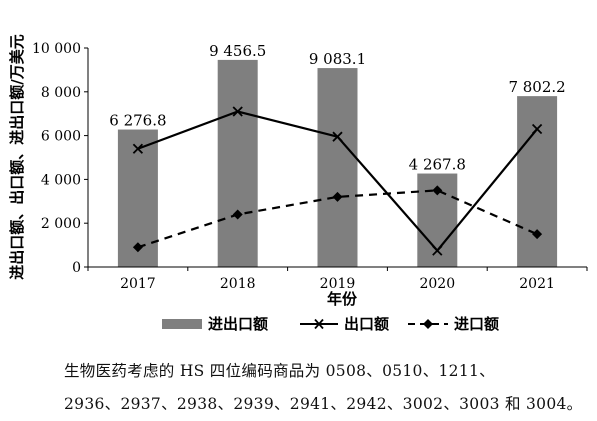  I want to click on x-tick-label-2018: 2018, so click(238, 284).